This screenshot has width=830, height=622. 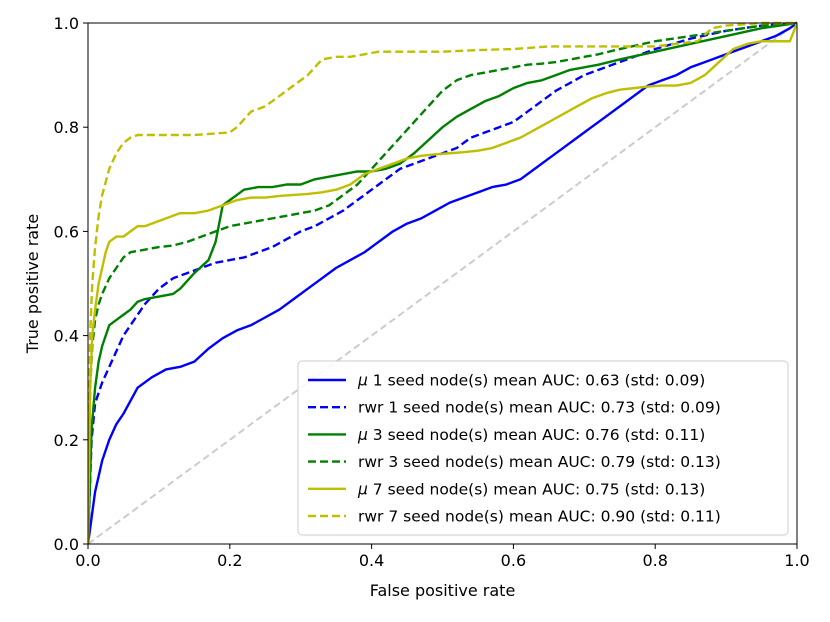 I want to click on x-tick-label: 0.2, so click(x=229, y=560).